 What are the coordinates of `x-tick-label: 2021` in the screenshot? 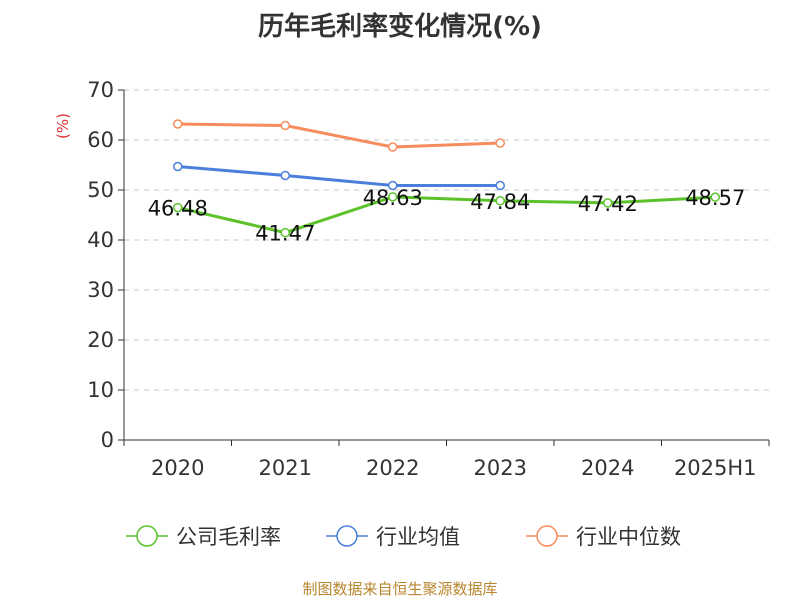 It's located at (285, 468).